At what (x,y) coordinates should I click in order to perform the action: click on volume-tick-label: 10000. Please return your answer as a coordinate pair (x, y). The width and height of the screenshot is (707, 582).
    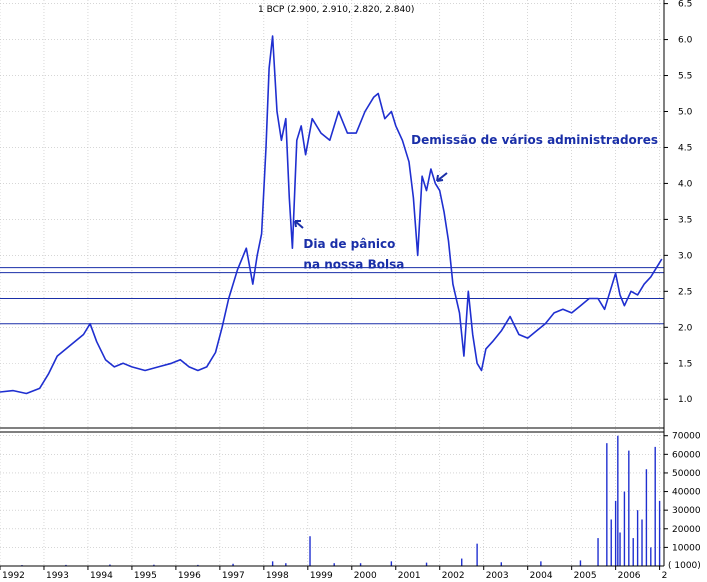
    Looking at the image, I should click on (686, 548).